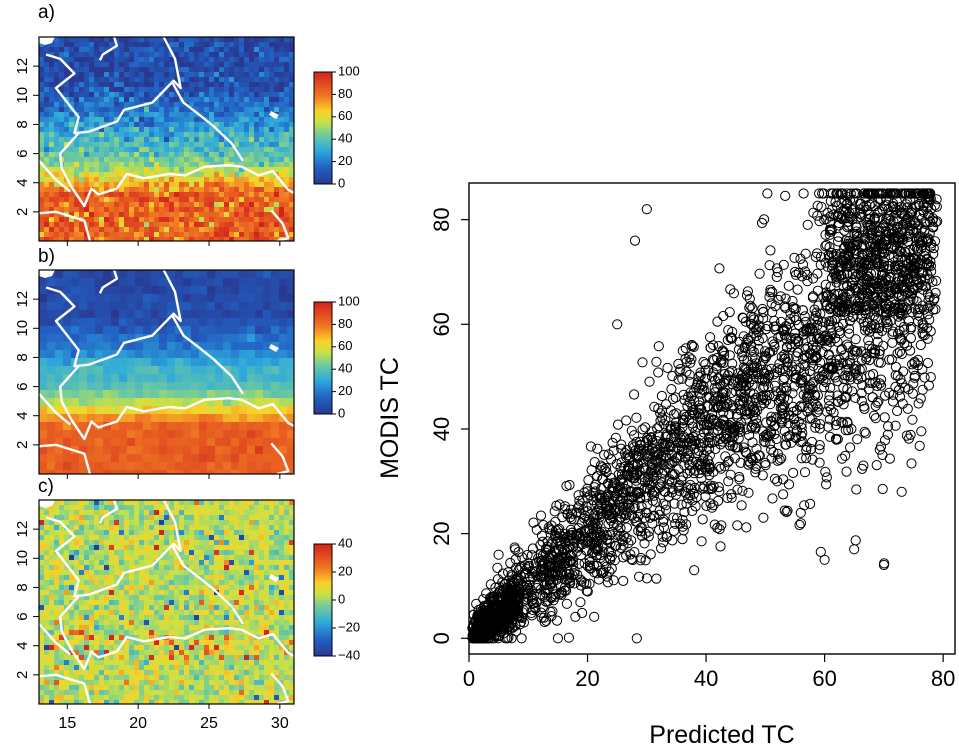 This screenshot has height=749, width=959. Describe the element at coordinates (345, 160) in the screenshot. I see `colorbar-tick-label: 20` at that location.